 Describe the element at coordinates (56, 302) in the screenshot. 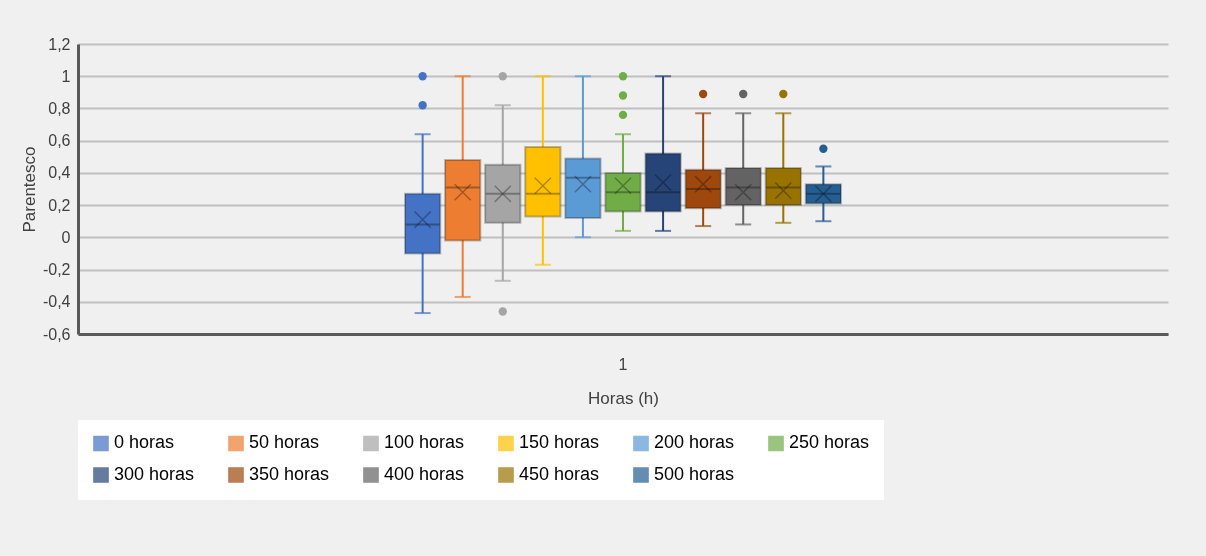

I see `y-tick-label: -0,4` at that location.